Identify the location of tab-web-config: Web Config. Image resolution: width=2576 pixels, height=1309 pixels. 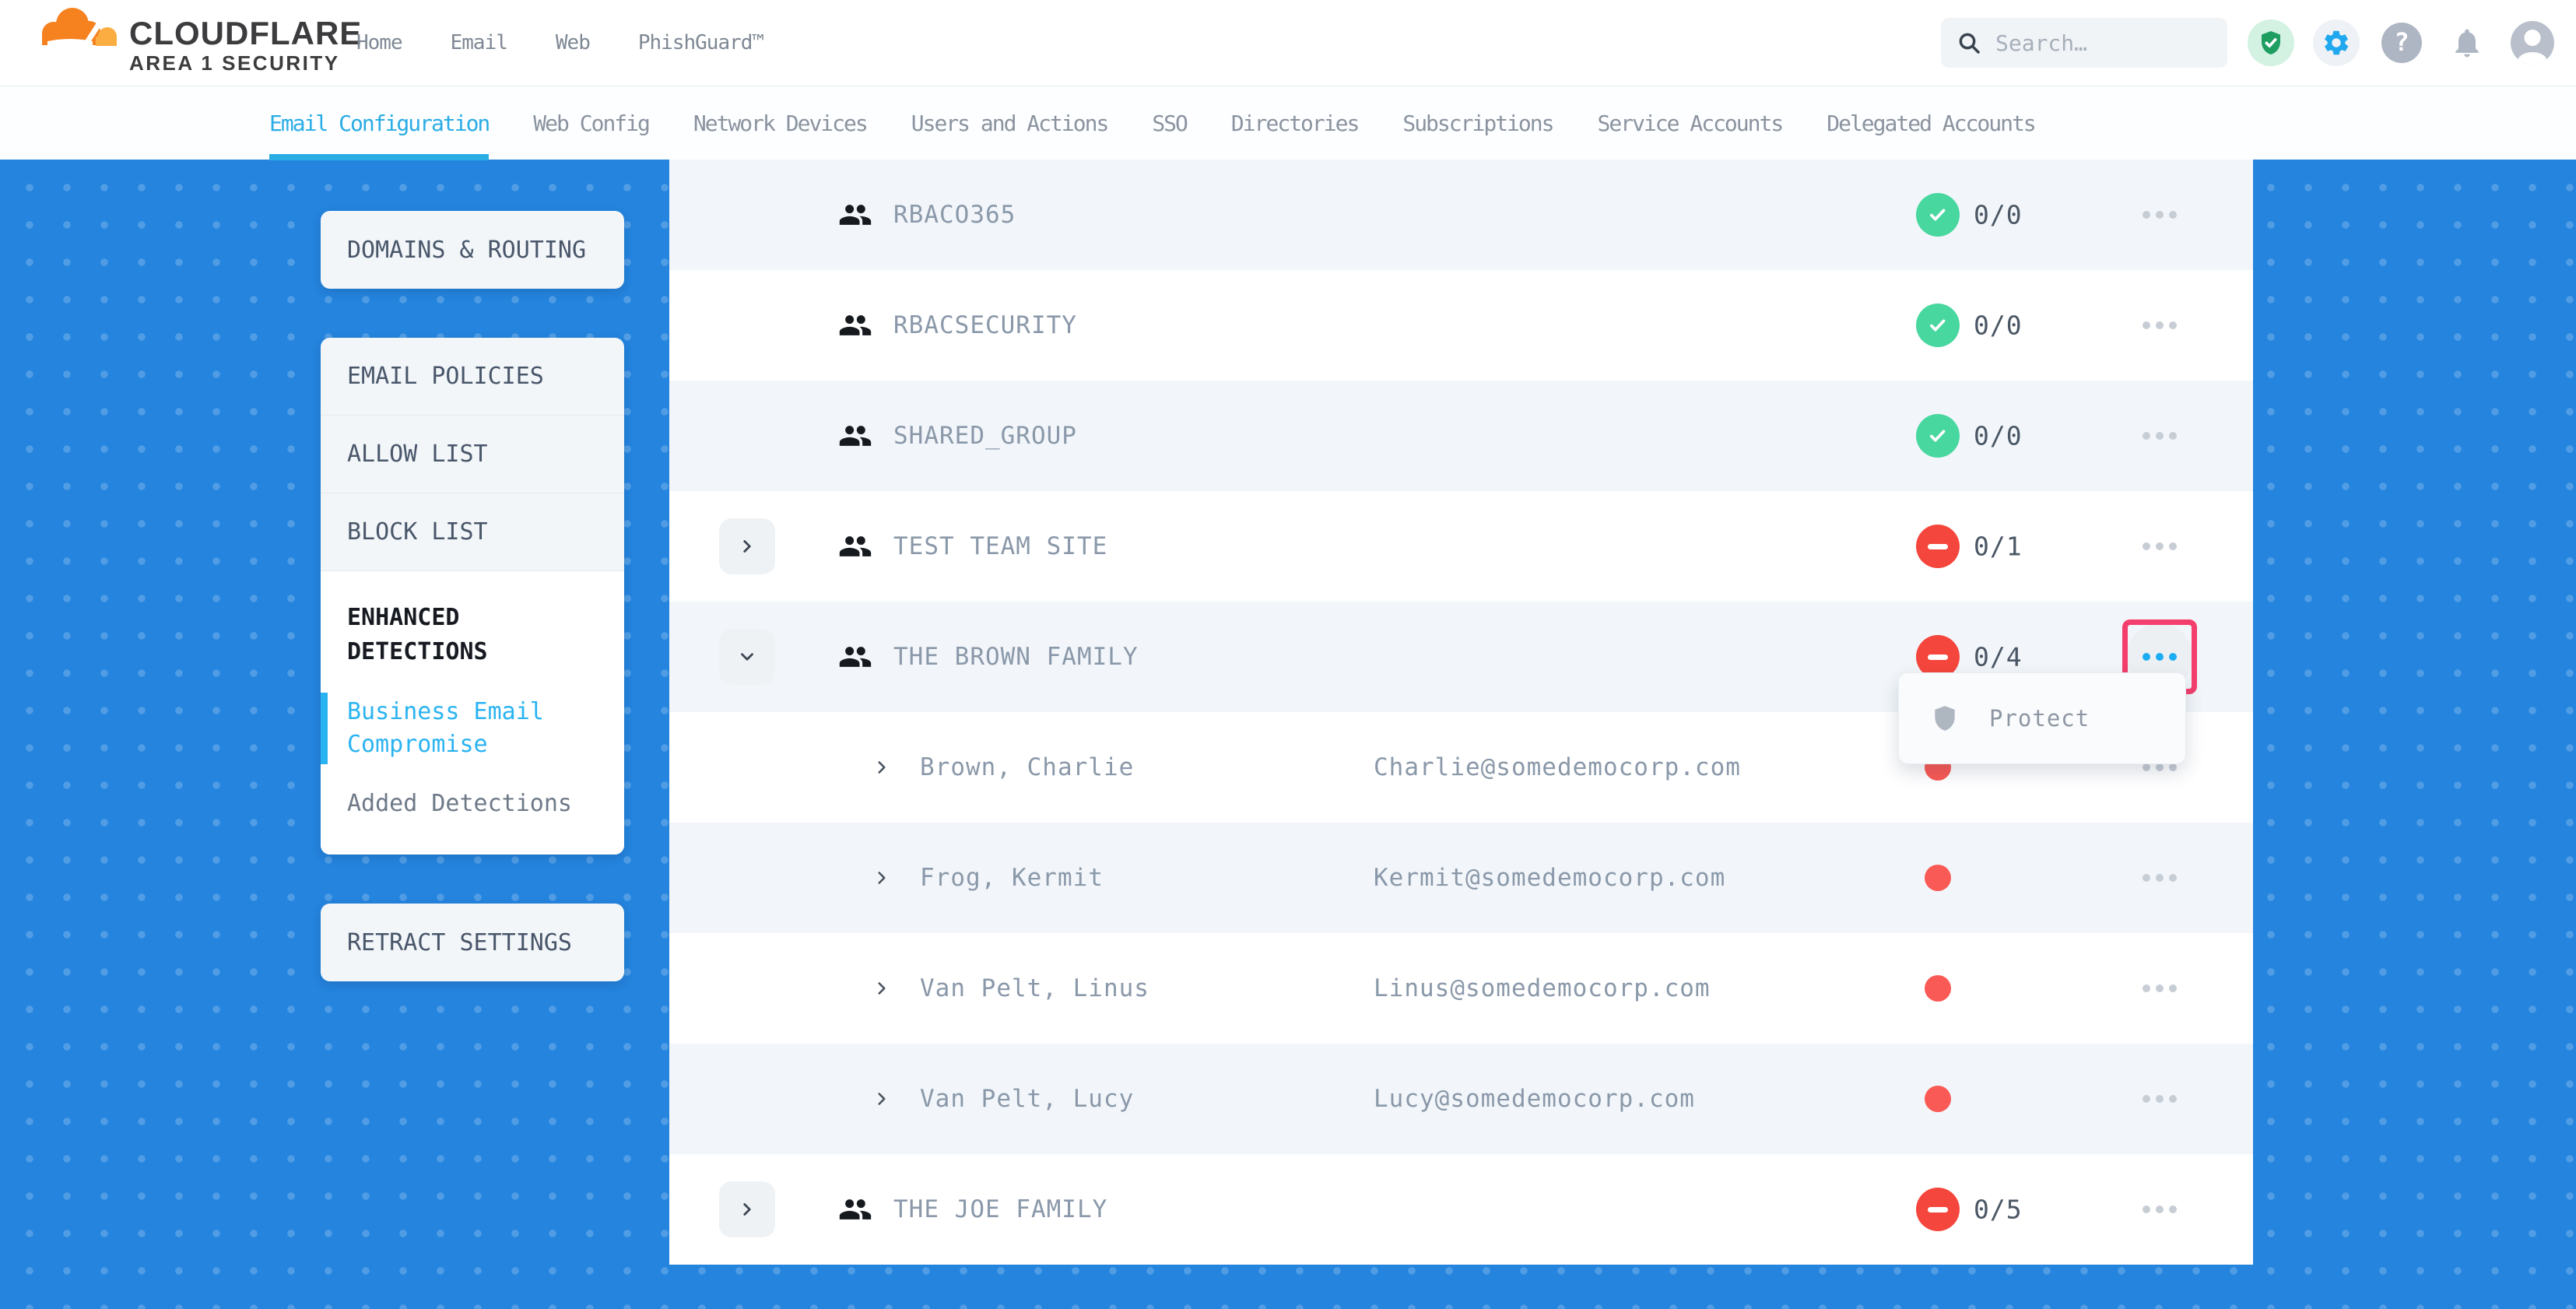
(592, 123).